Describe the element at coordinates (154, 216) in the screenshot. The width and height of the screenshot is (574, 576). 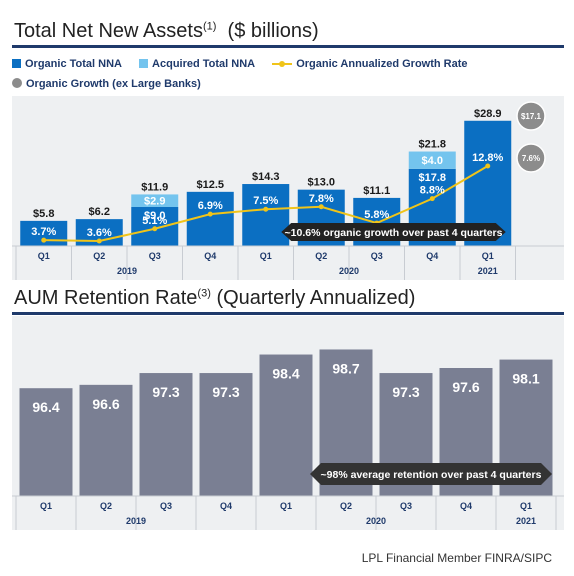
I see `organic-value-label: $9.0` at that location.